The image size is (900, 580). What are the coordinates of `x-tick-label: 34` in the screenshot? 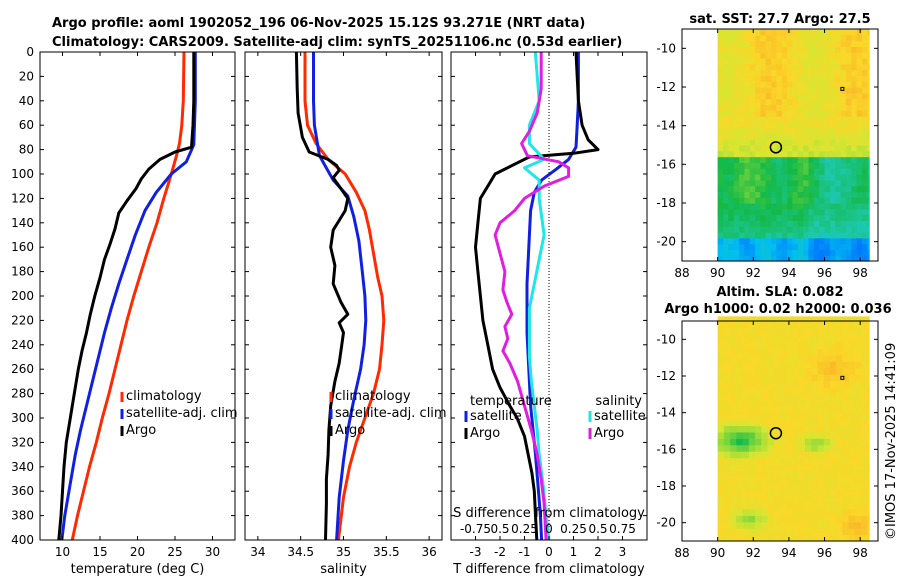 It's located at (257, 552).